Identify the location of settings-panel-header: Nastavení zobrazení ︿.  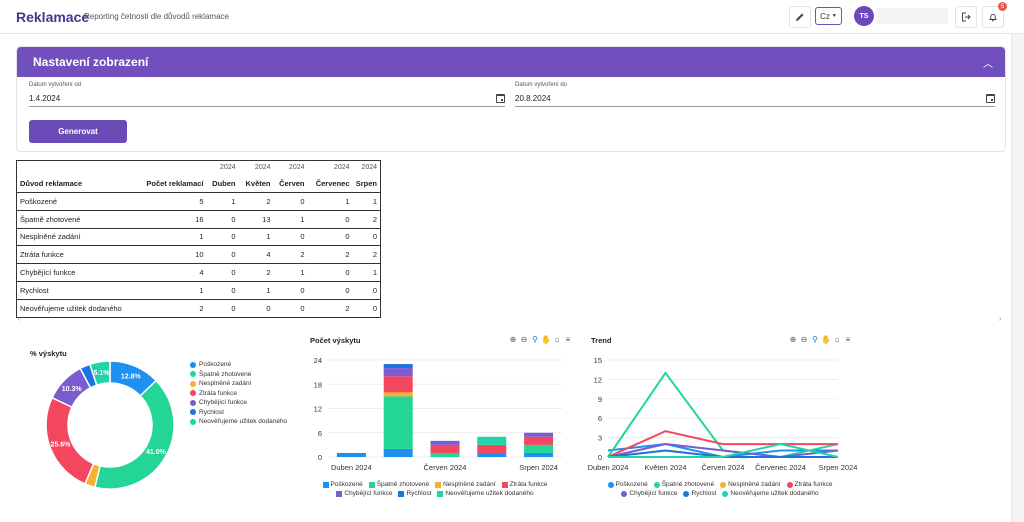
(511, 62).